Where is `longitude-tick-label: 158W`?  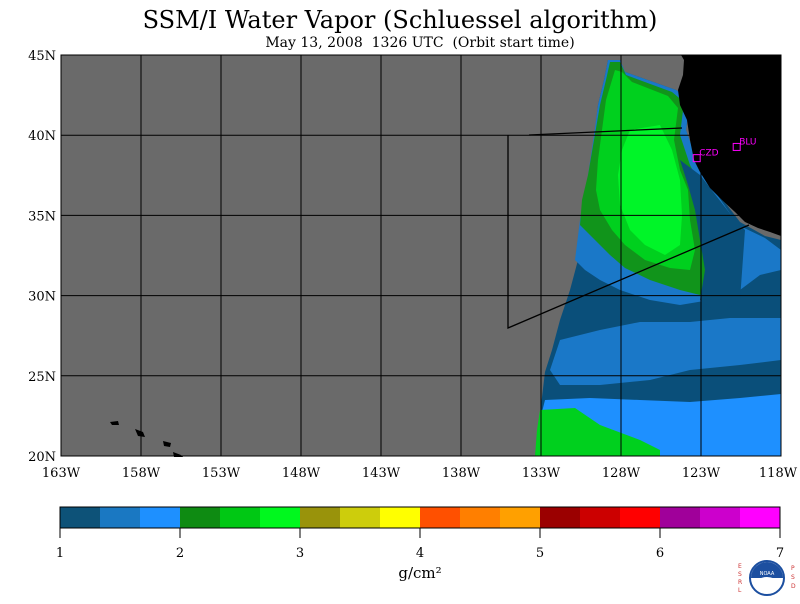
longitude-tick-label: 158W is located at coordinates (141, 473).